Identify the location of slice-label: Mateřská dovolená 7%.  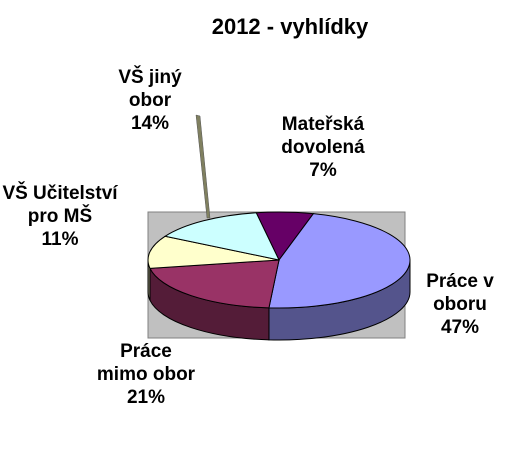
(323, 147).